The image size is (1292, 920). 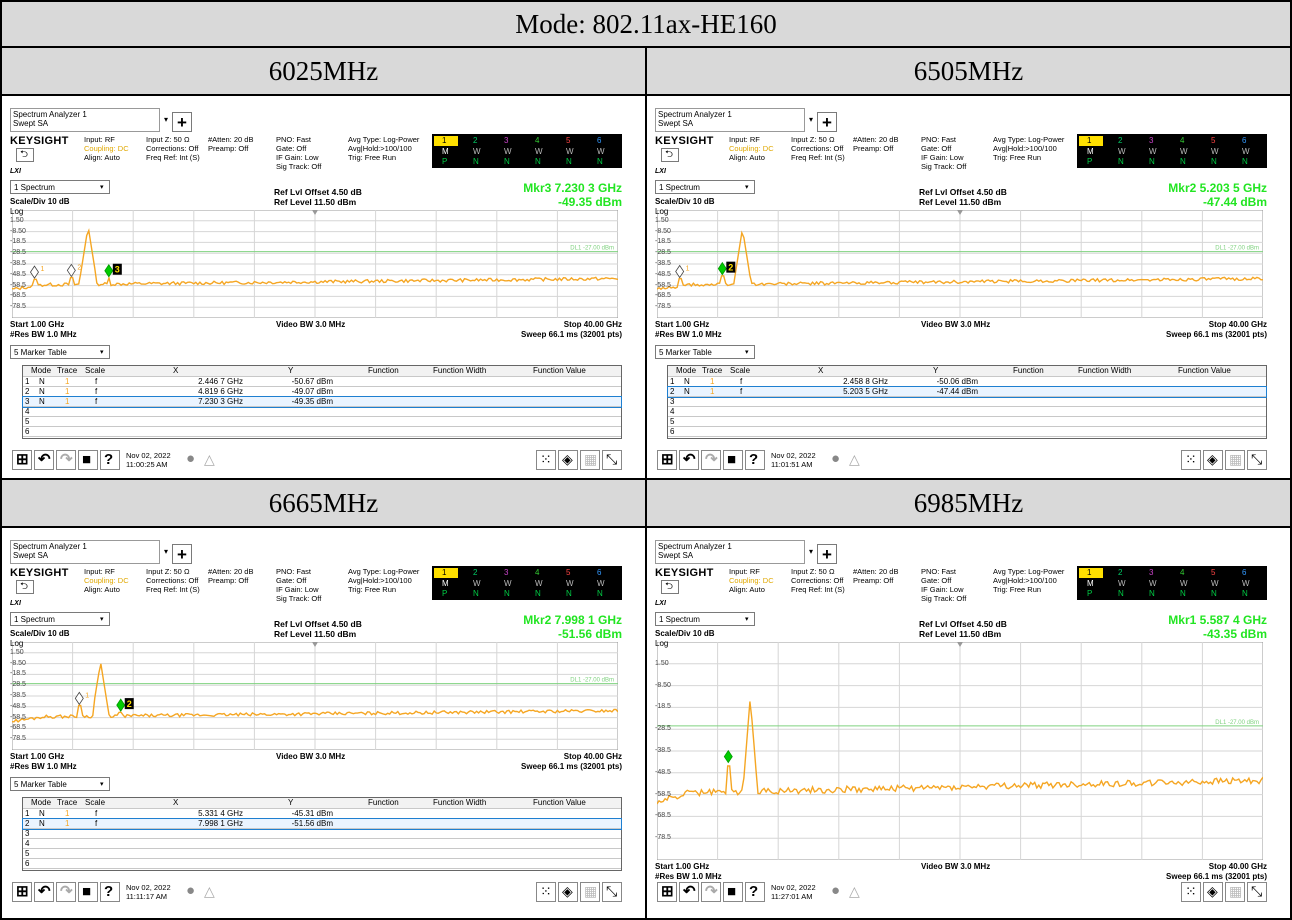 What do you see at coordinates (663, 242) in the screenshot?
I see `y-tick-label: -18.5` at bounding box center [663, 242].